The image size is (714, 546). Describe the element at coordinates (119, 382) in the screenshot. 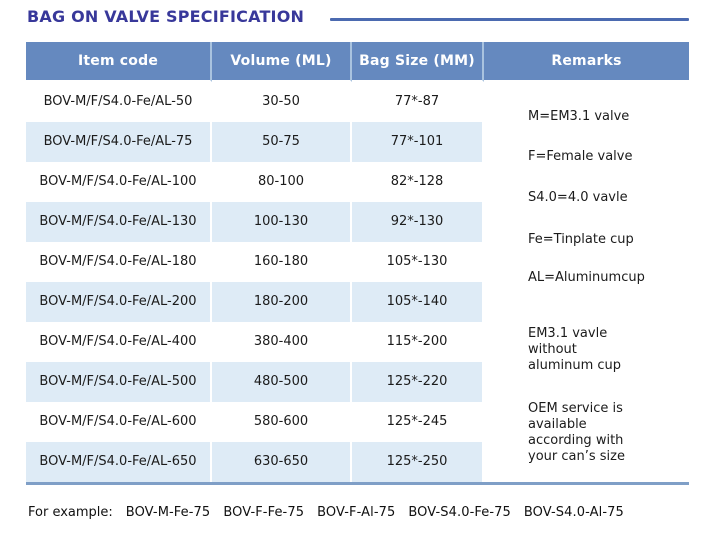

I see `item-code-cell: BOV-M/F/S4.0-Fe/AL-500` at that location.